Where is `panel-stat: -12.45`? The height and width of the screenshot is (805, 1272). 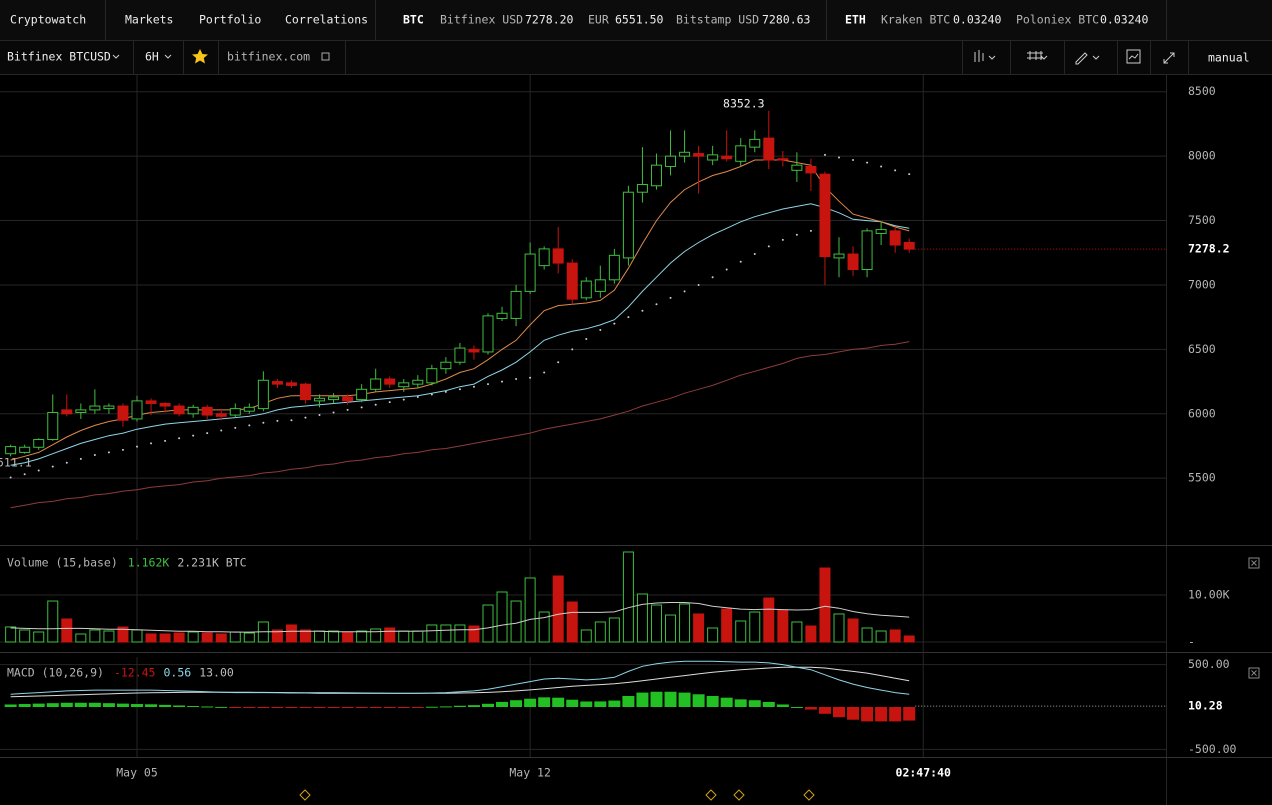
panel-stat: -12.45 is located at coordinates (135, 673).